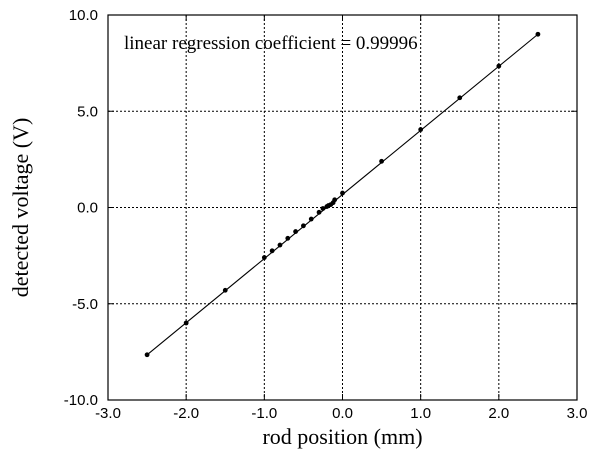 The height and width of the screenshot is (450, 597). What do you see at coordinates (271, 43) in the screenshot?
I see `regression-annotation: linear regression coefficient = 0.99996` at bounding box center [271, 43].